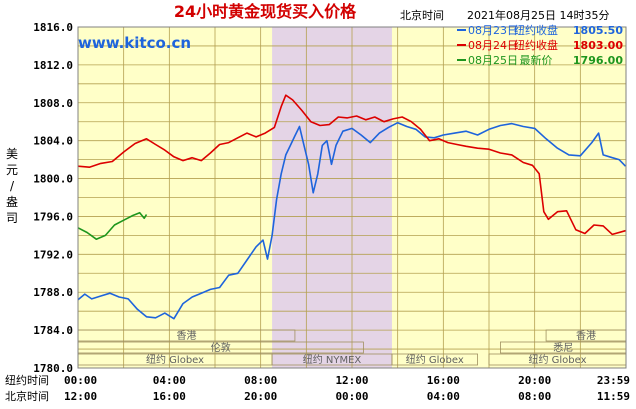  I want to click on x-row-label: 纽约时间, so click(27, 380).